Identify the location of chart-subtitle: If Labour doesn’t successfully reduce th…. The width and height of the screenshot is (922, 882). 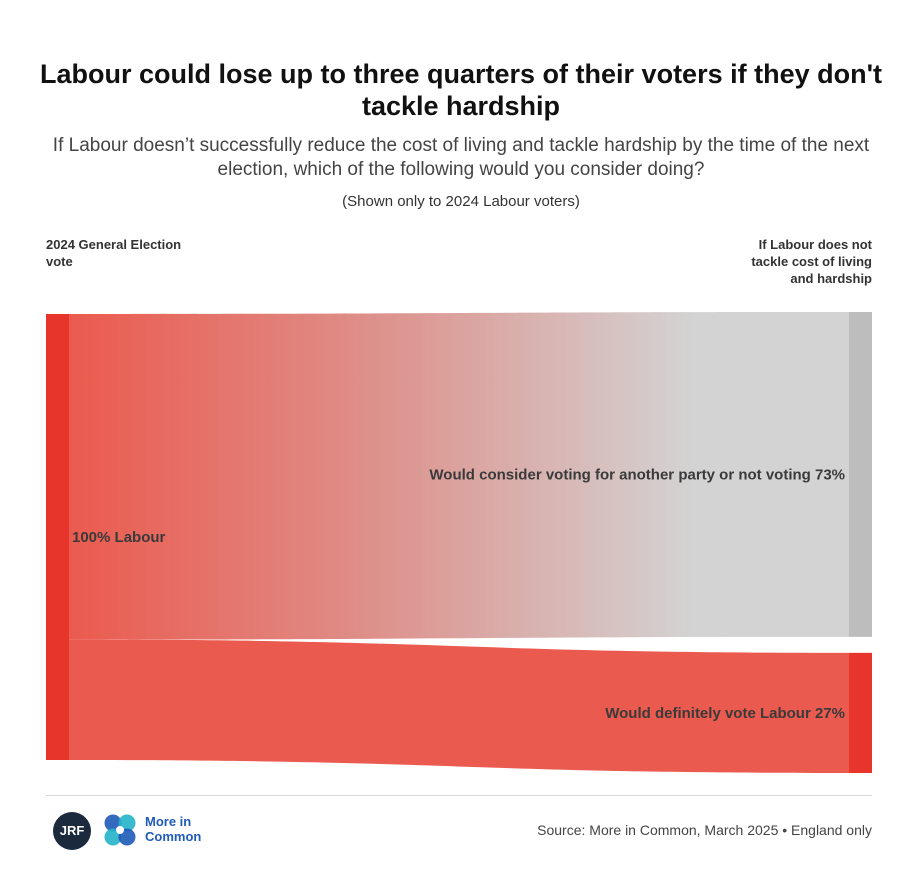
(461, 157).